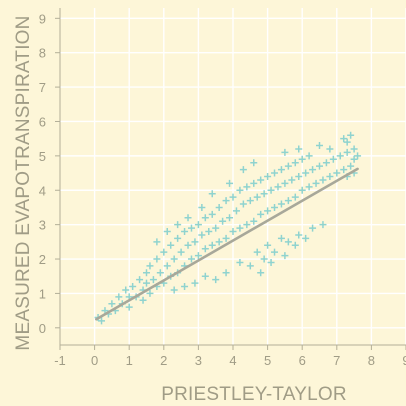 The image size is (406, 406). What do you see at coordinates (23, 182) in the screenshot?
I see `y-axis-title: MEASURED EVAPOTRANSPIRATION` at bounding box center [23, 182].